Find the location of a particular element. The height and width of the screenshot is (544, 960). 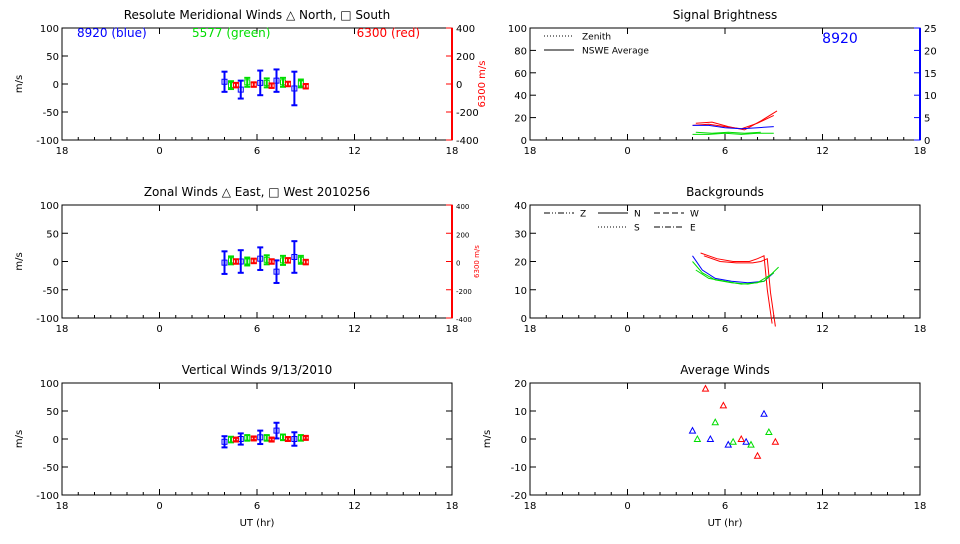

zonal-xtick-label: 6 is located at coordinates (257, 329).